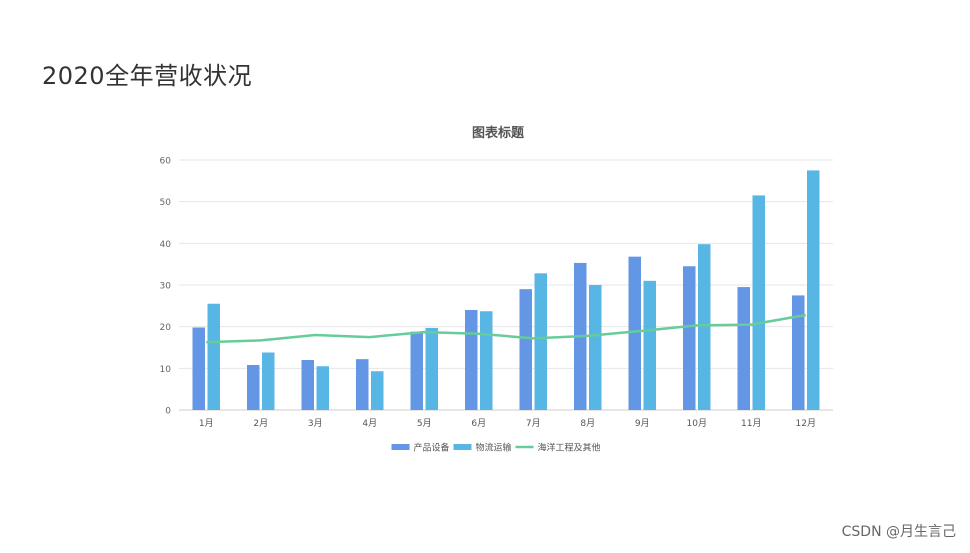 The image size is (970, 553). I want to click on legend-label: 产品设备, so click(432, 448).